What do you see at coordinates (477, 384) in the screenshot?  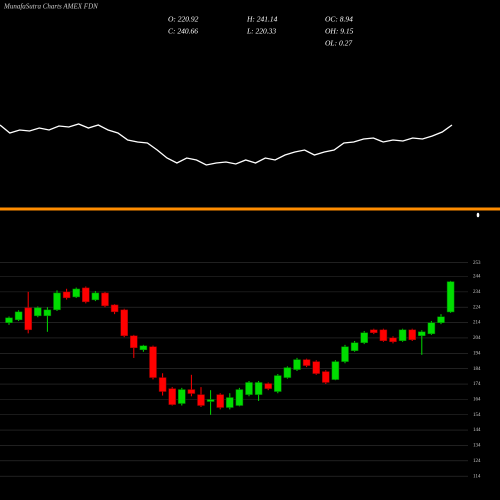 I see `y-tick-label: 174` at bounding box center [477, 384].